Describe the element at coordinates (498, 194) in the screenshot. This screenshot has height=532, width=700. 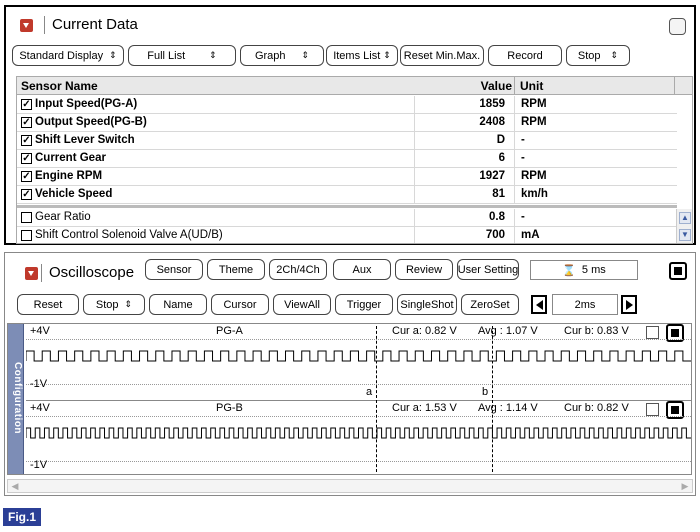
I see `row-value: 81` at that location.